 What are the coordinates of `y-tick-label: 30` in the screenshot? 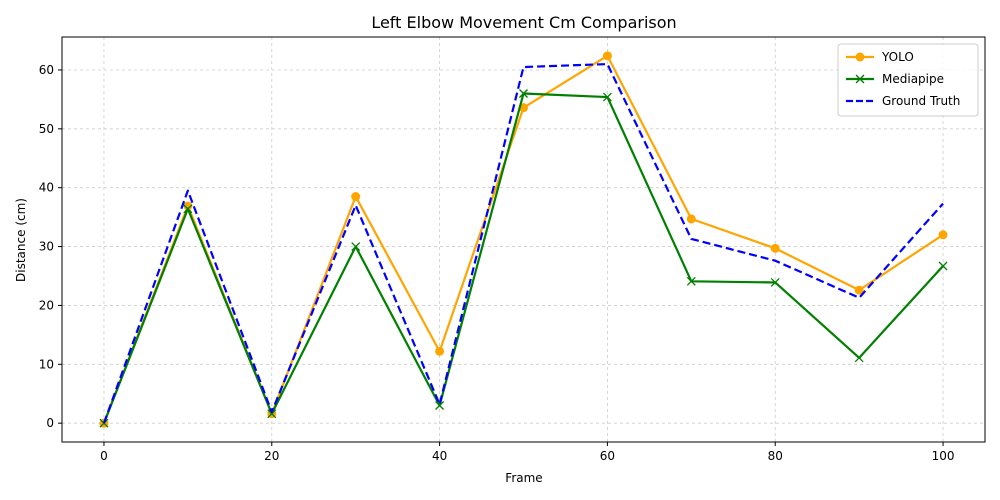 It's located at (46, 247).